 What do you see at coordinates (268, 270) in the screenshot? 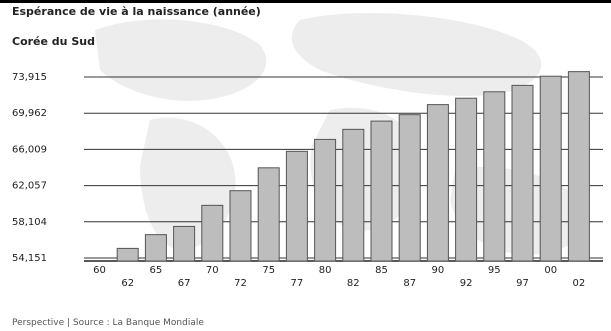
I see `x-tick-label: 75` at bounding box center [268, 270].